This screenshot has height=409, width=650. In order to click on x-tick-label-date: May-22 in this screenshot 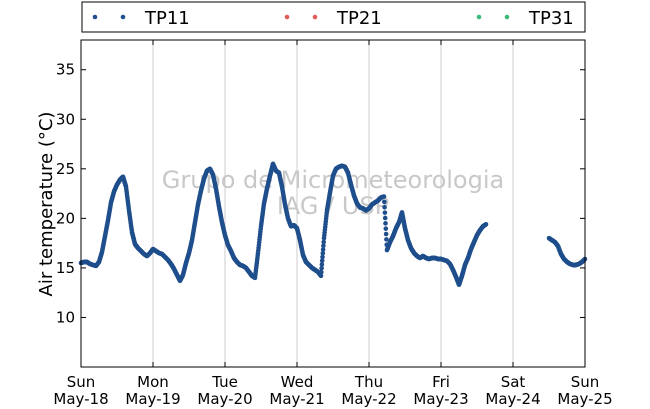, I will do `click(368, 399)`.